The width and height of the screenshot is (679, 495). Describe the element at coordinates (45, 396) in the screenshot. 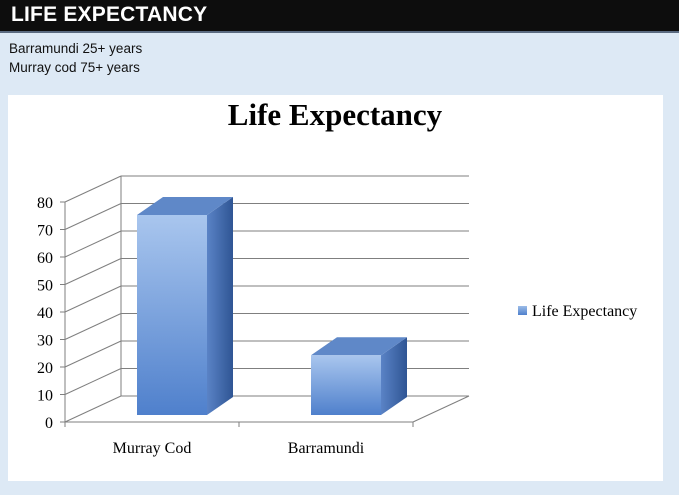

I see `y-tick-label: 10` at that location.